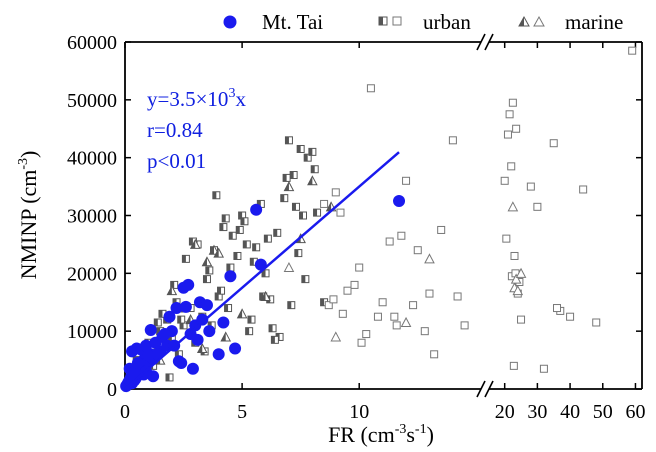  Describe the element at coordinates (176, 161) in the screenshot. I see `annotation-p: p<0.01` at that location.